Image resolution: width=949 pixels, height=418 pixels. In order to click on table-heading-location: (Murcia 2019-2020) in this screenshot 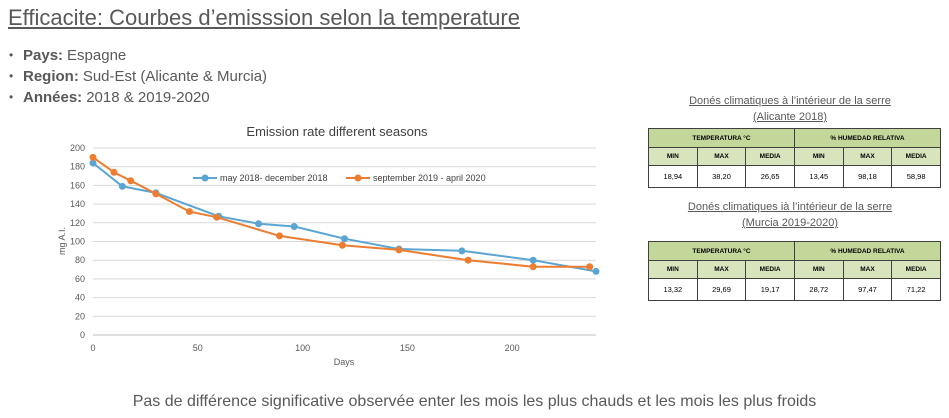, I will do `click(790, 223)`.